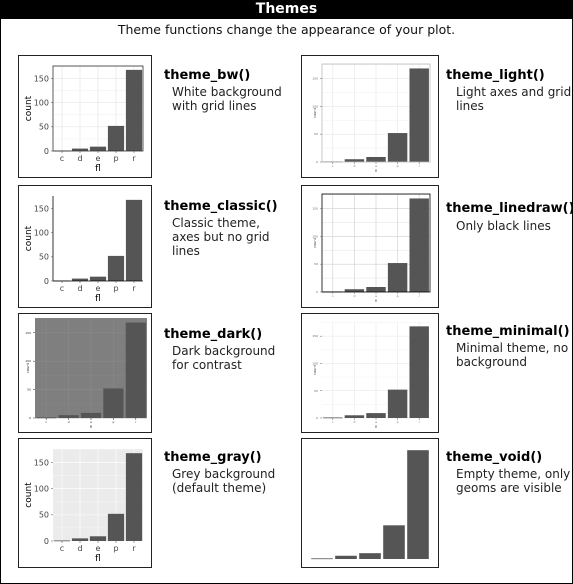 This screenshot has height=584, width=573. Describe the element at coordinates (85, 116) in the screenshot. I see `theme-bw-panel: 0 50 100 150 c d e p r fl count` at that location.